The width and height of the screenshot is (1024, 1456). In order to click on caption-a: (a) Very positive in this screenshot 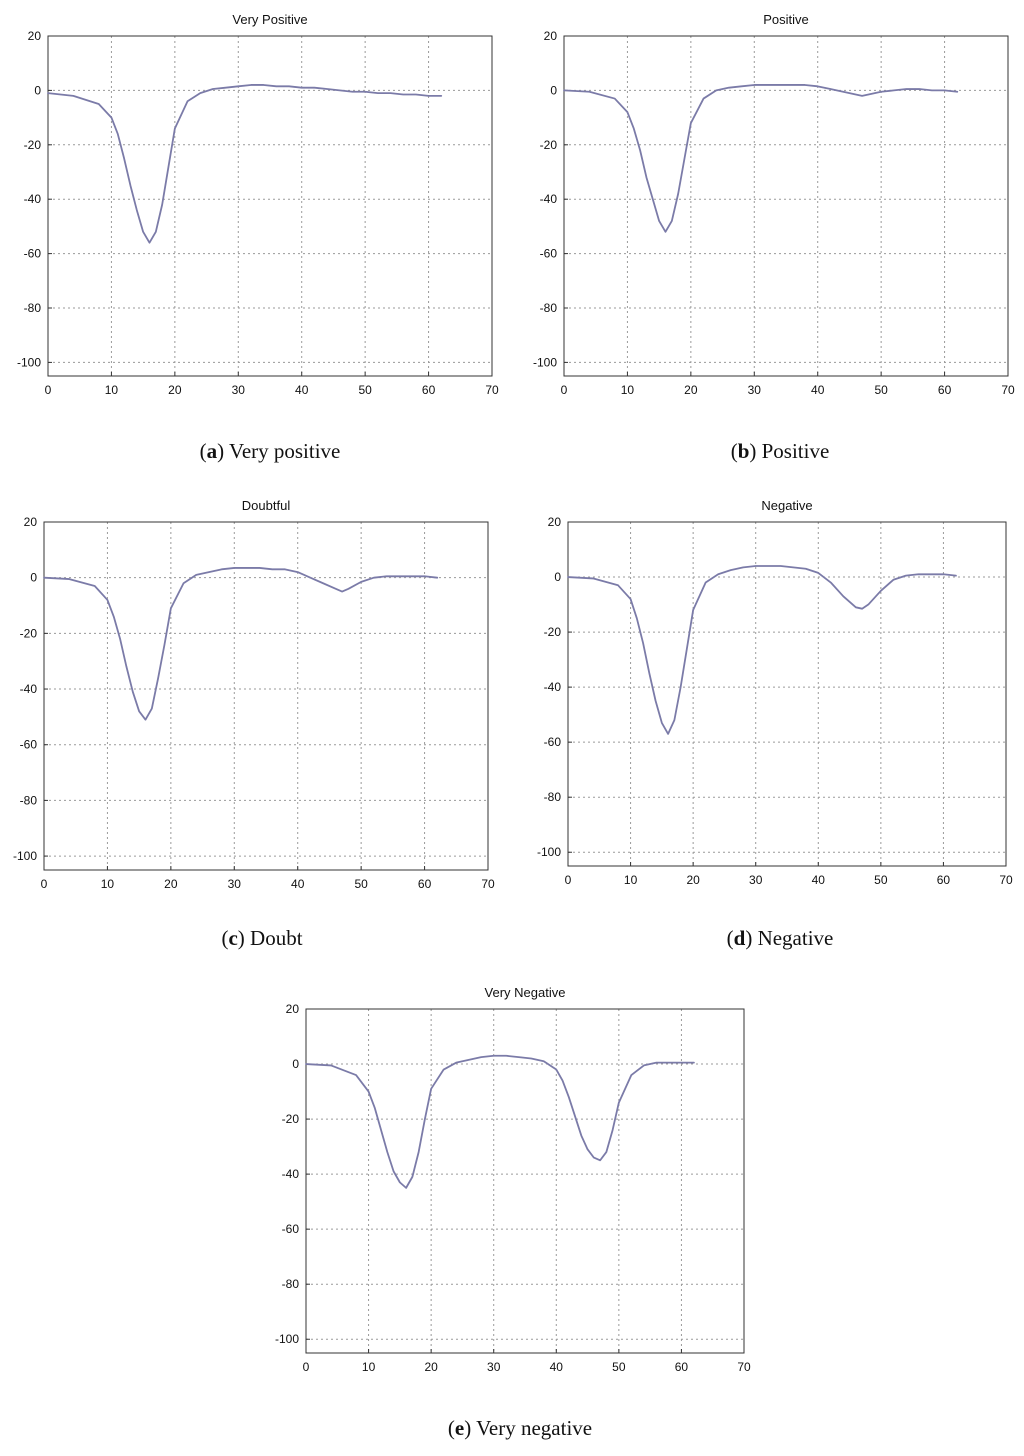, I will do `click(270, 451)`.